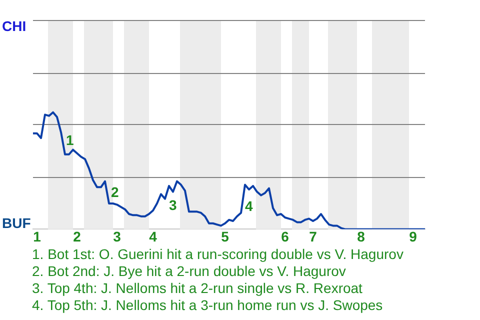 This screenshot has width=480, height=320. I want to click on annotation: 1, so click(70, 140).